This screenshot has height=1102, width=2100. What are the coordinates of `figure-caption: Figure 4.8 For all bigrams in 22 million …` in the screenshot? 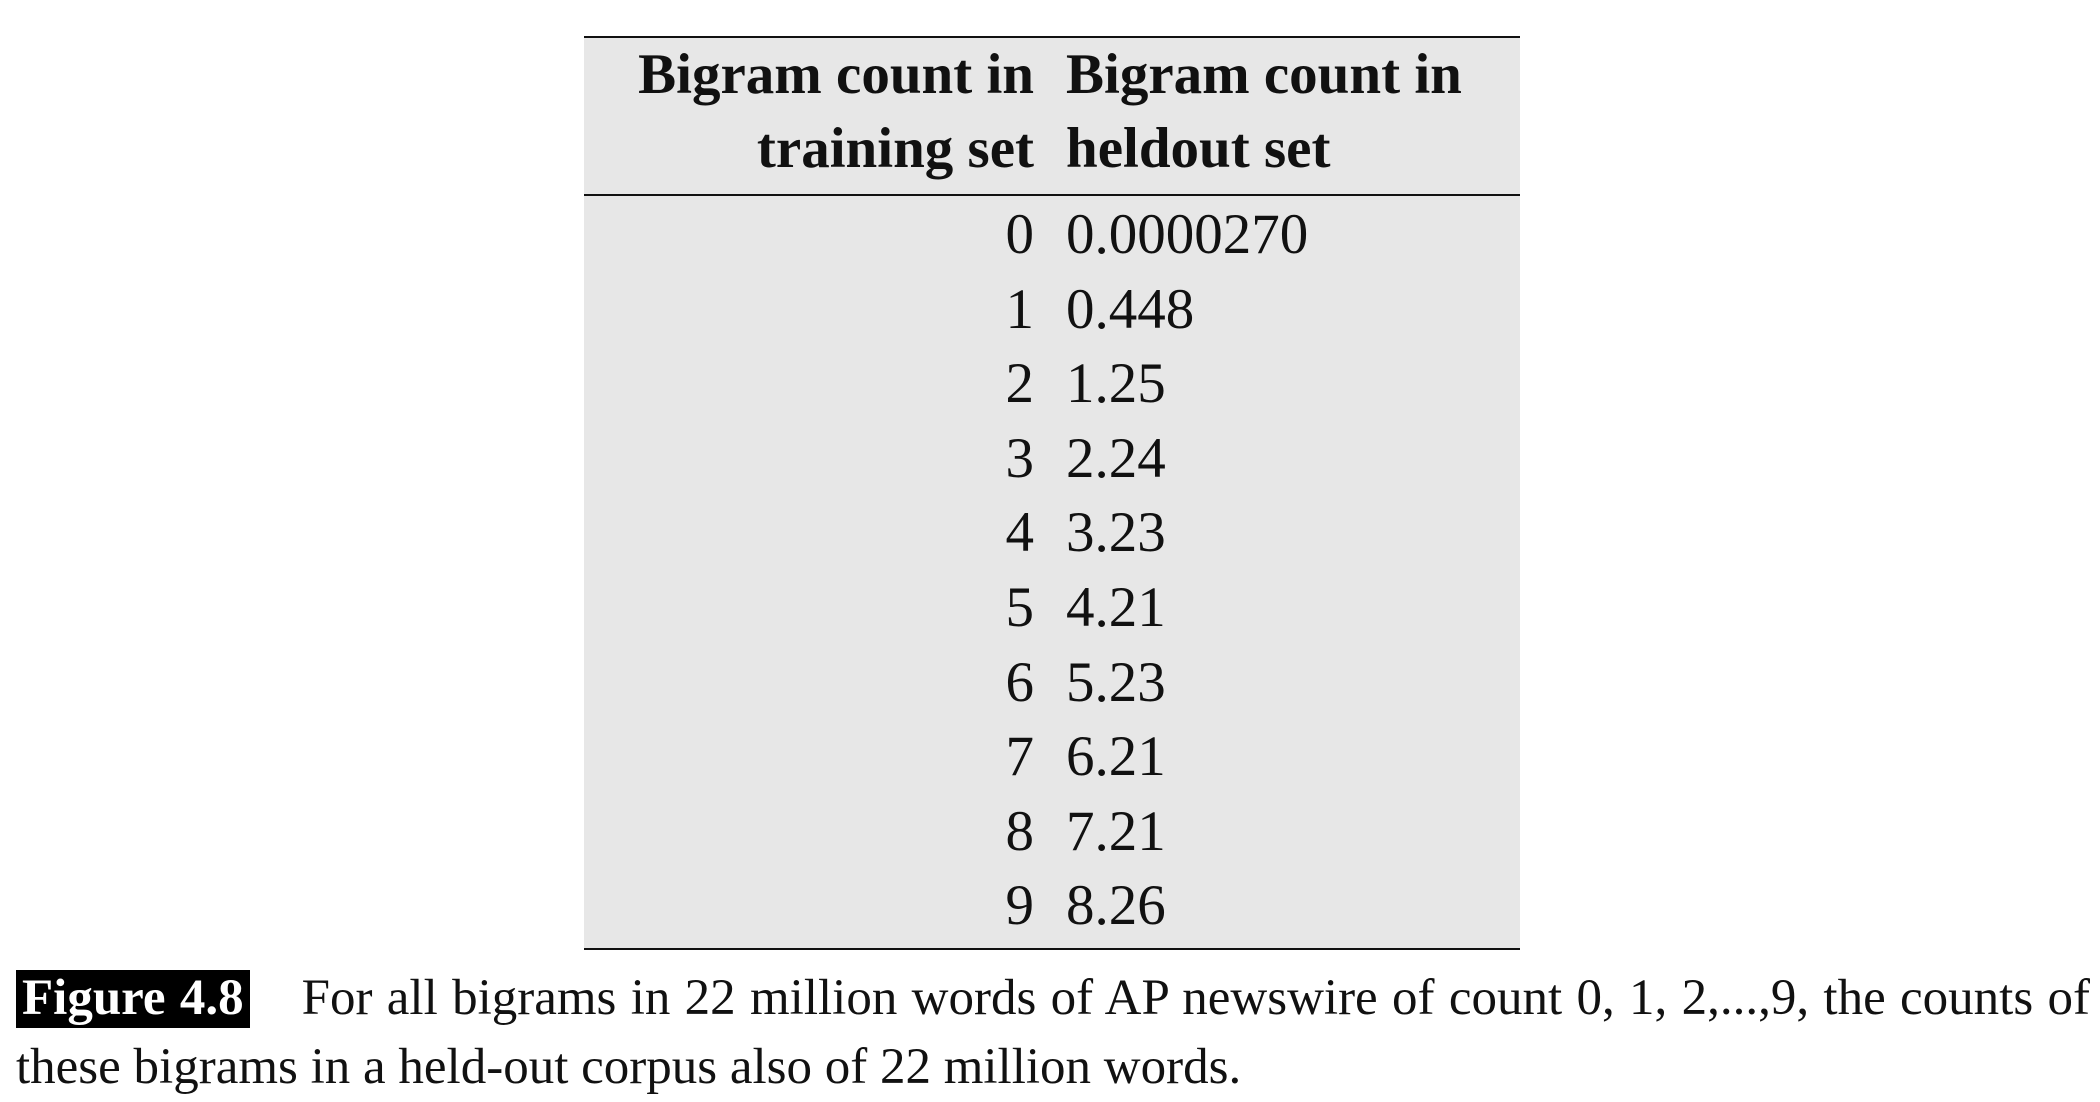 It's located at (1053, 1033).